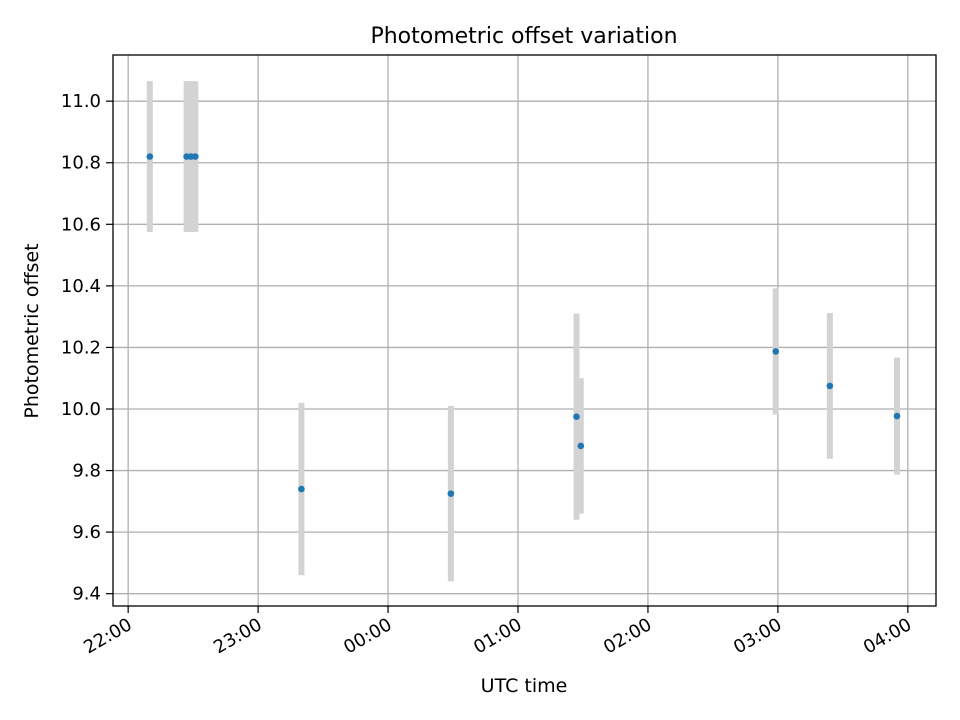 Image resolution: width=960 pixels, height=720 pixels. I want to click on y-axis: 9.4 9.6 9.8 10.0 10.2 10.4 10.6 10.8 11.0, so click(87, 348).